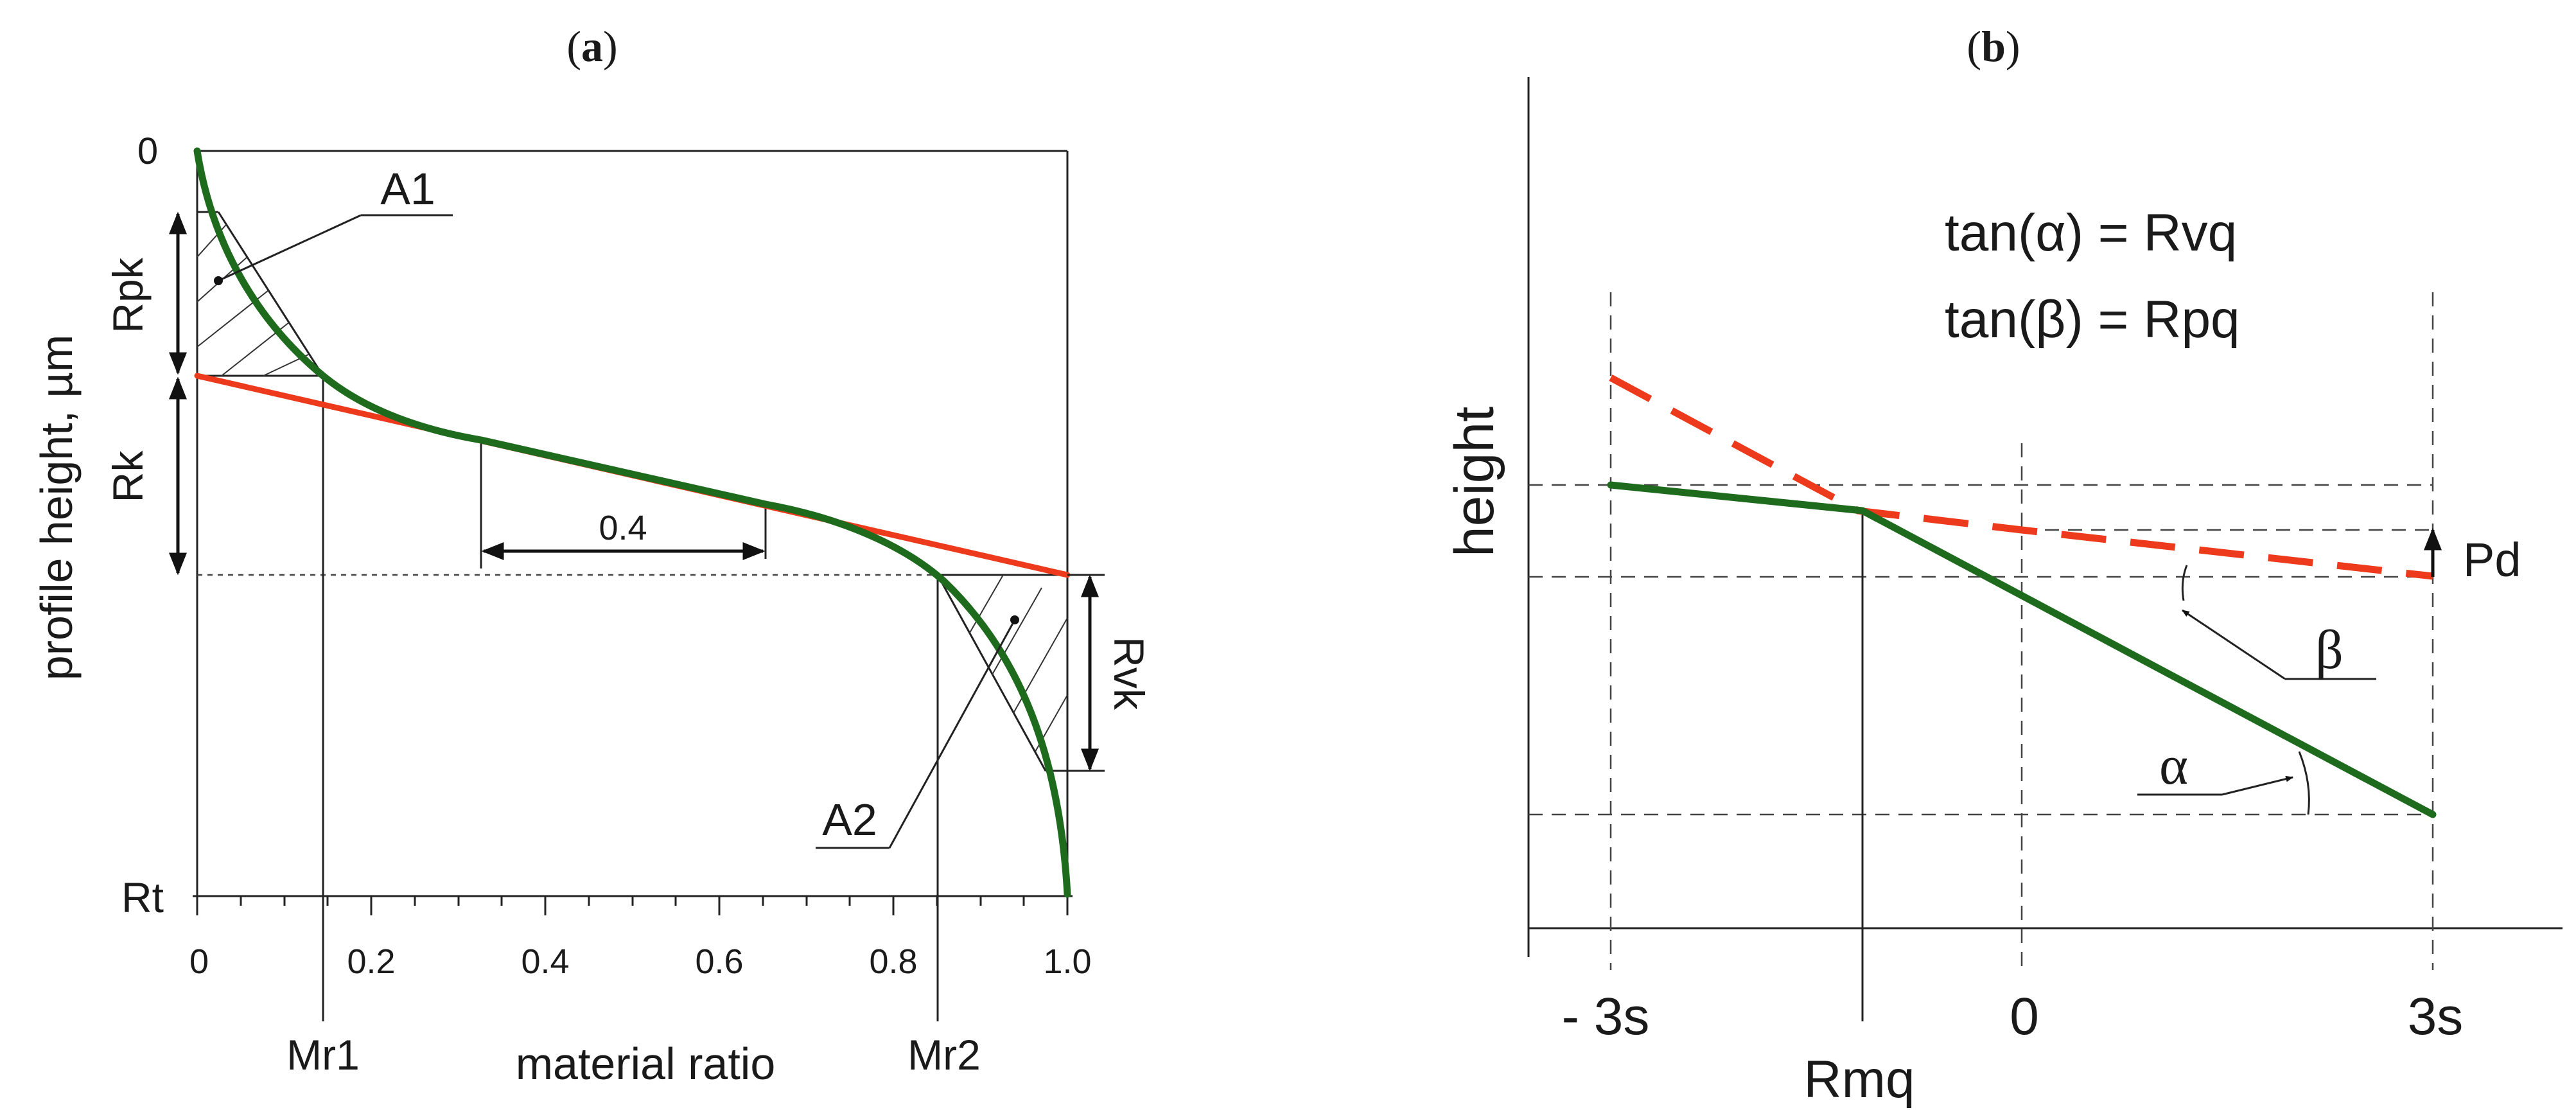  I want to click on alpha-leader, so click(2257, 785).